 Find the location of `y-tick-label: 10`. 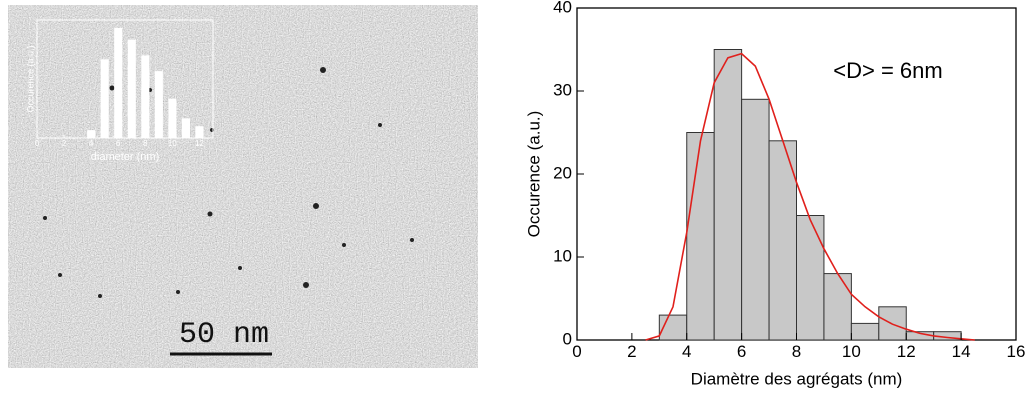

y-tick-label: 10 is located at coordinates (562, 255).